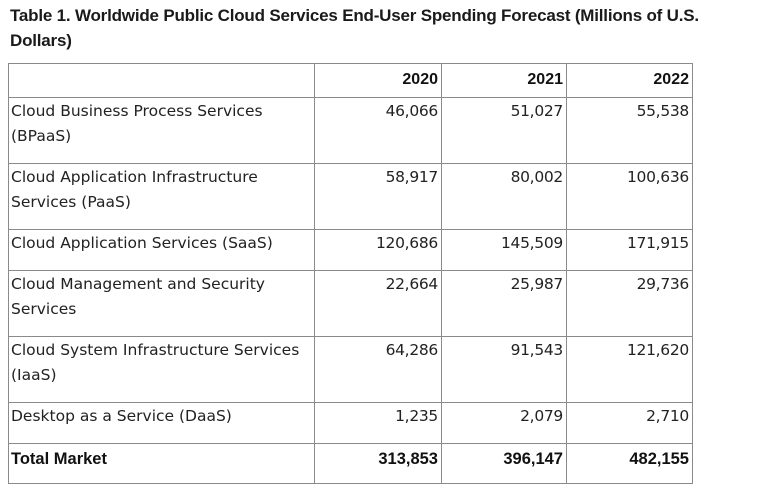 The width and height of the screenshot is (767, 497). I want to click on row-label: Cloud Application Services (SaaS), so click(161, 250).